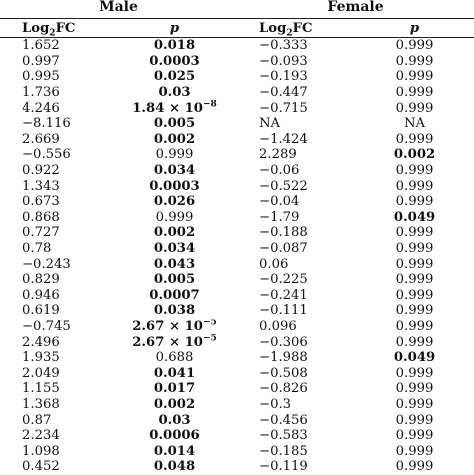 Image resolution: width=474 pixels, height=475 pixels. What do you see at coordinates (274, 264) in the screenshot?
I see `female-log2fc-cell: 0.06` at bounding box center [274, 264].